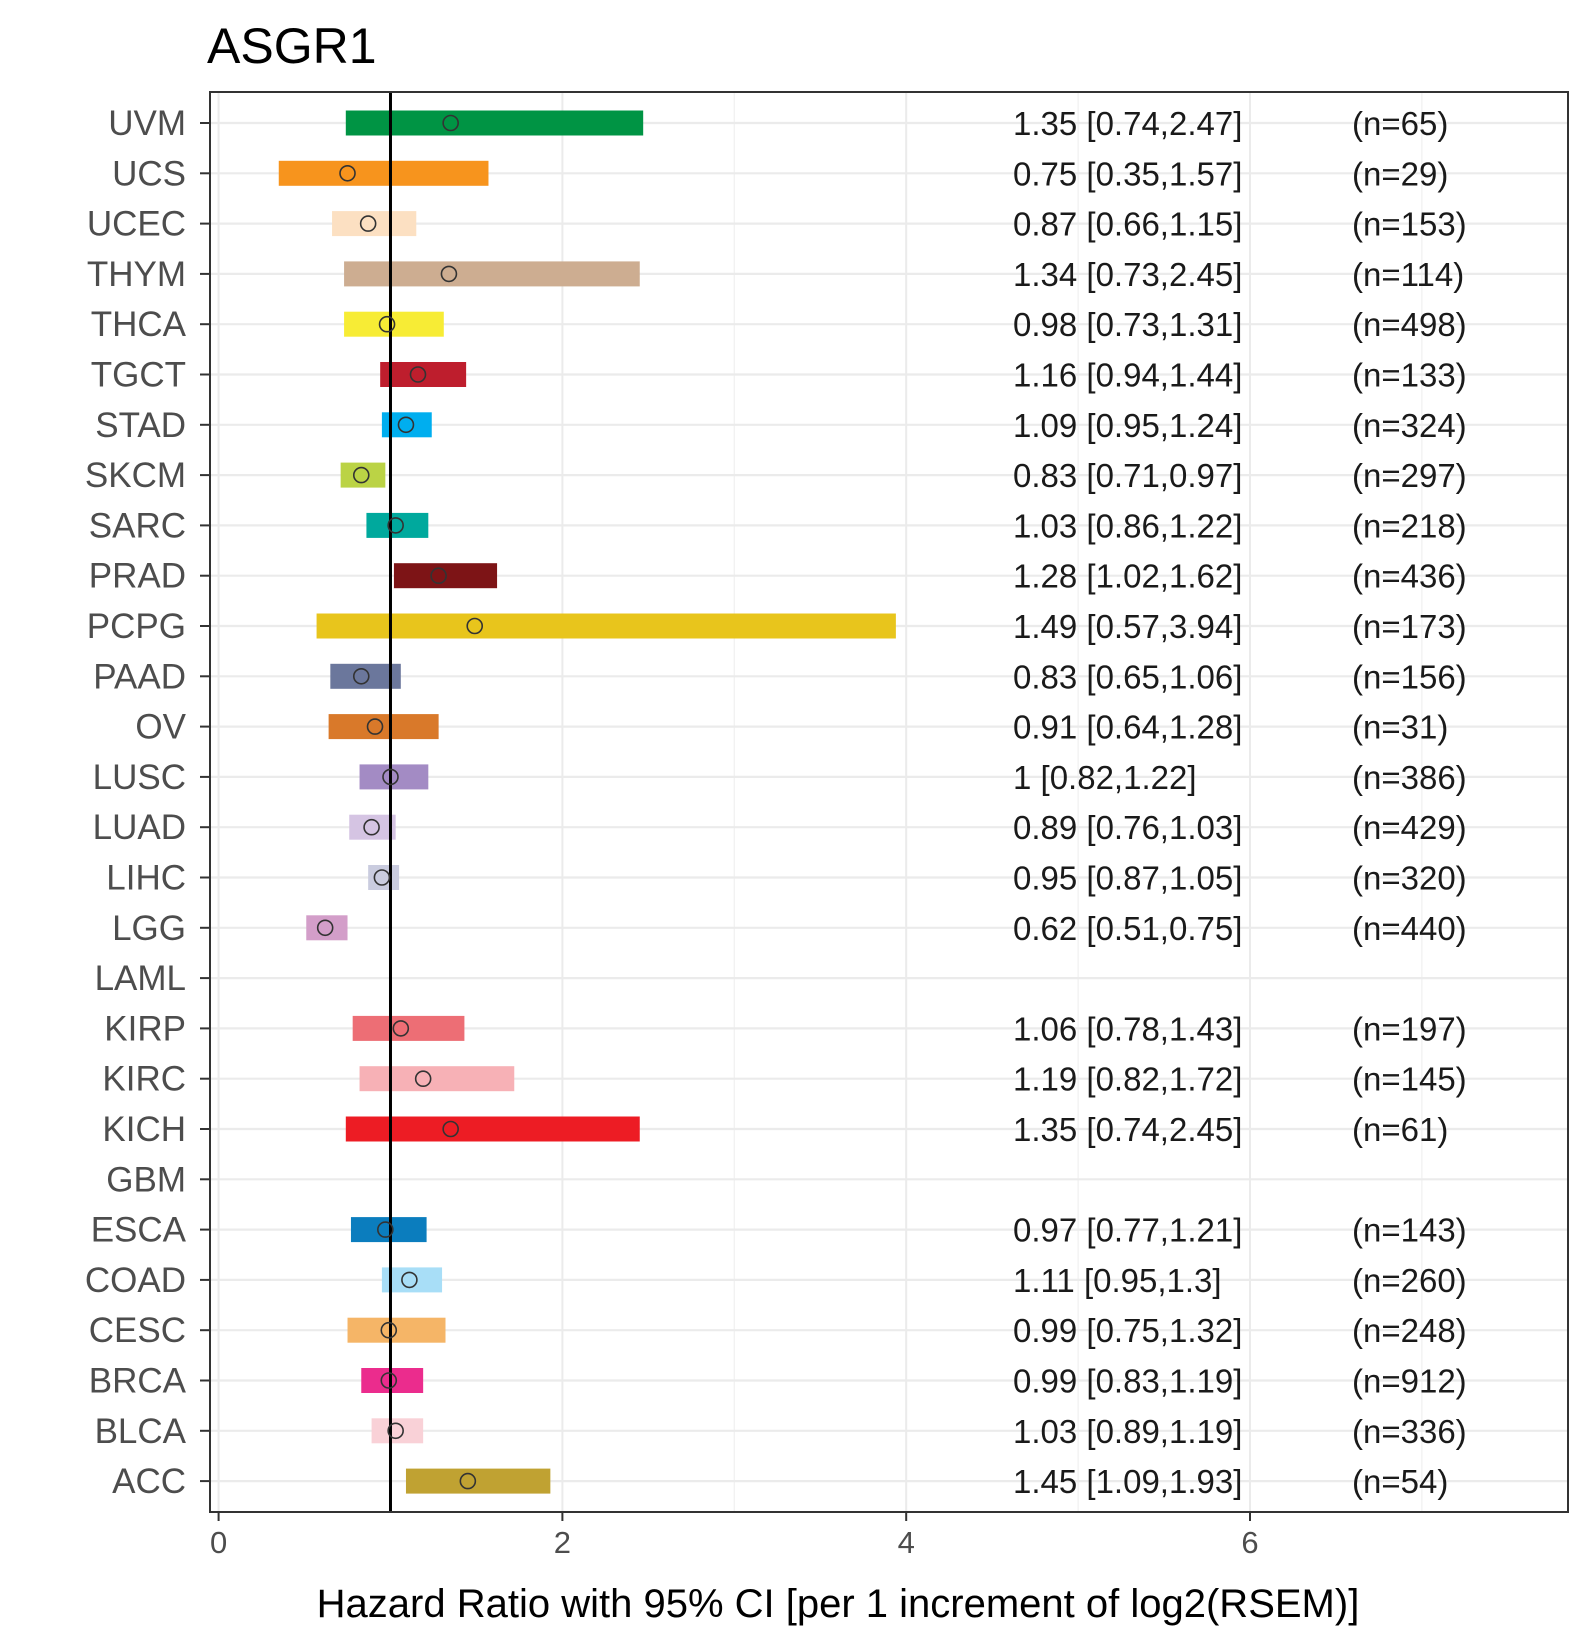 The width and height of the screenshot is (1590, 1650). Describe the element at coordinates (392, 1380) in the screenshot. I see `ci-bar-brca` at that location.